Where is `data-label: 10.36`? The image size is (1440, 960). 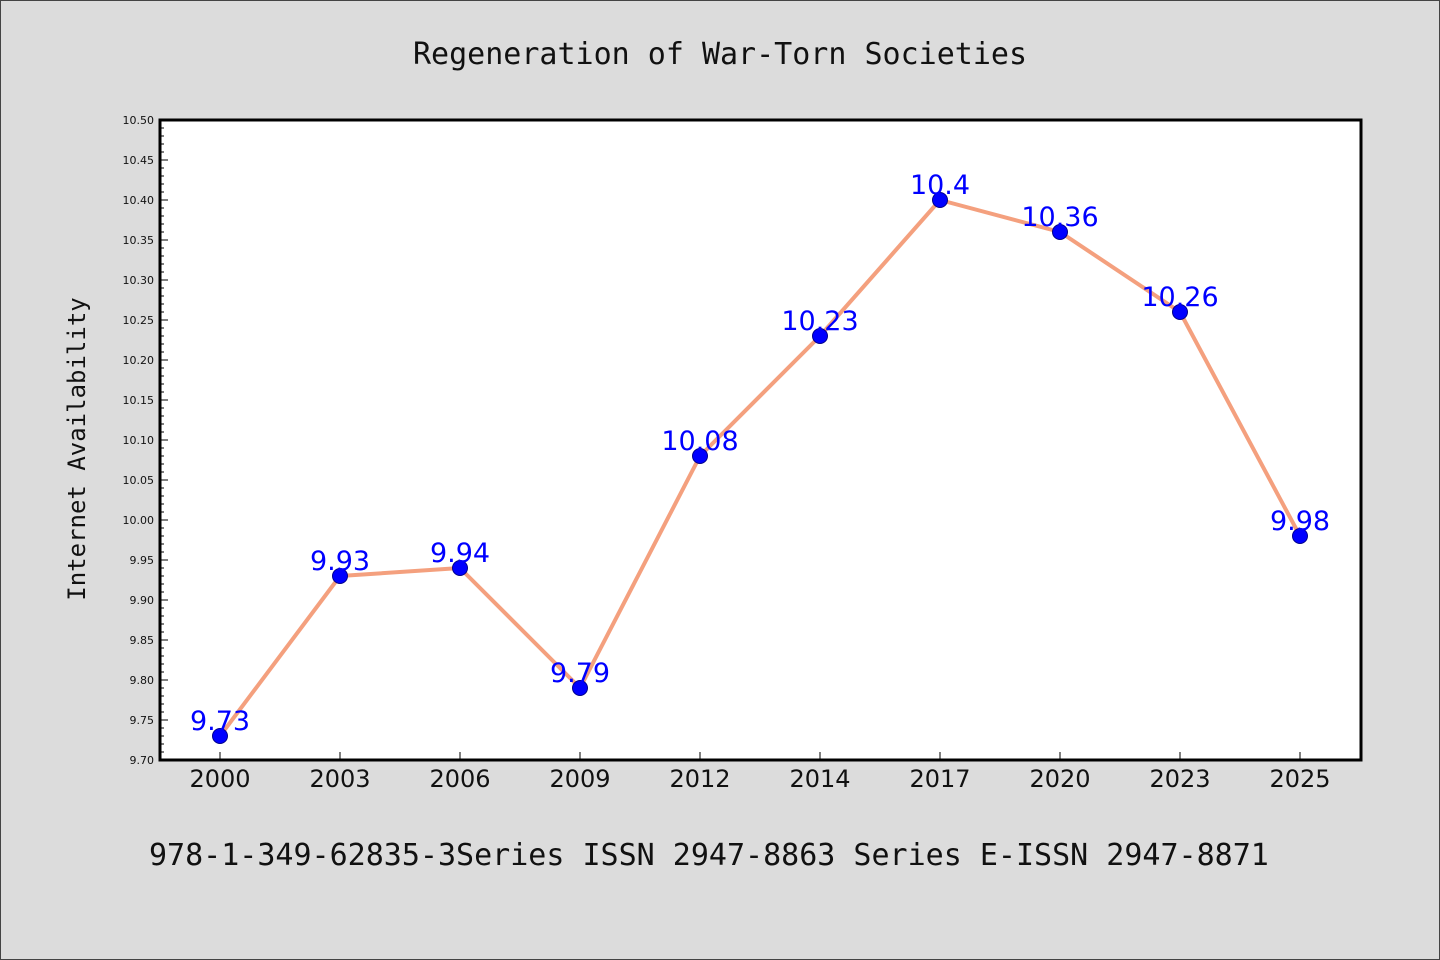
data-label: 10.36 is located at coordinates (1059, 217).